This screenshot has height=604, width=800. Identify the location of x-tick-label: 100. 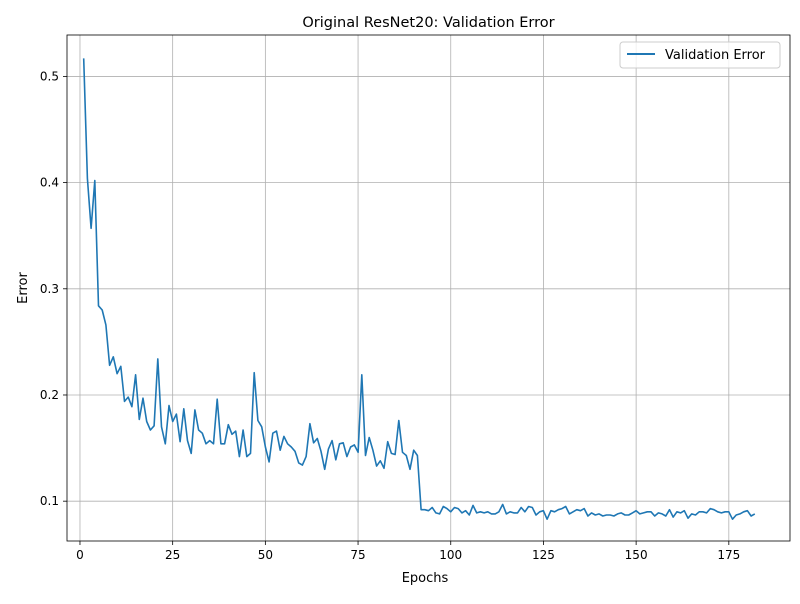
(450, 555).